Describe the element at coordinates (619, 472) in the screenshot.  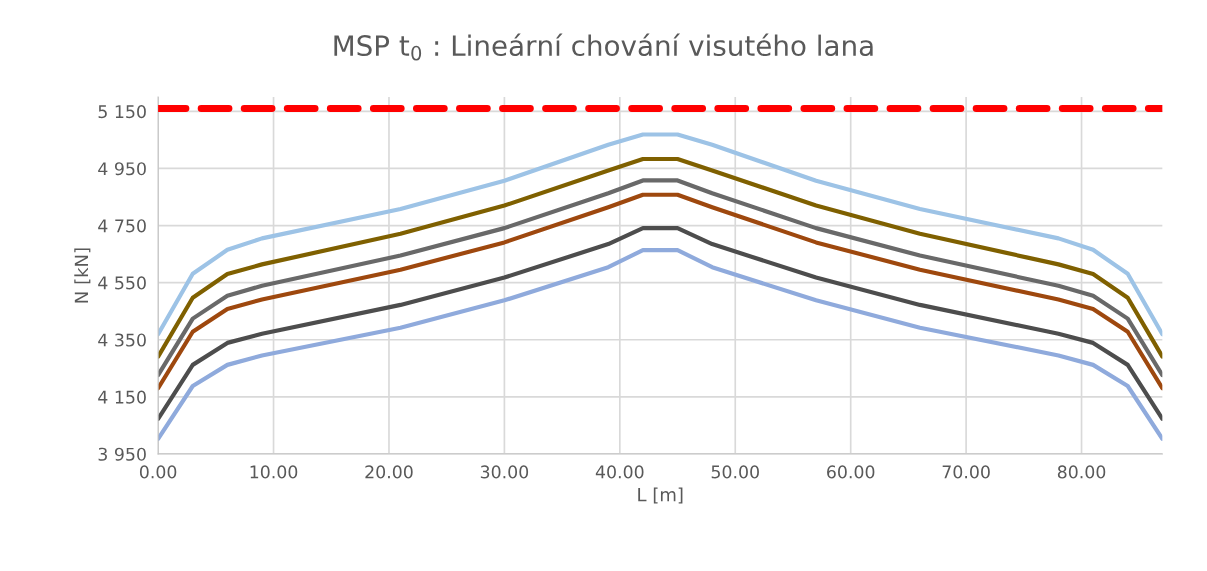
I see `x-tick-label: 40.00` at that location.